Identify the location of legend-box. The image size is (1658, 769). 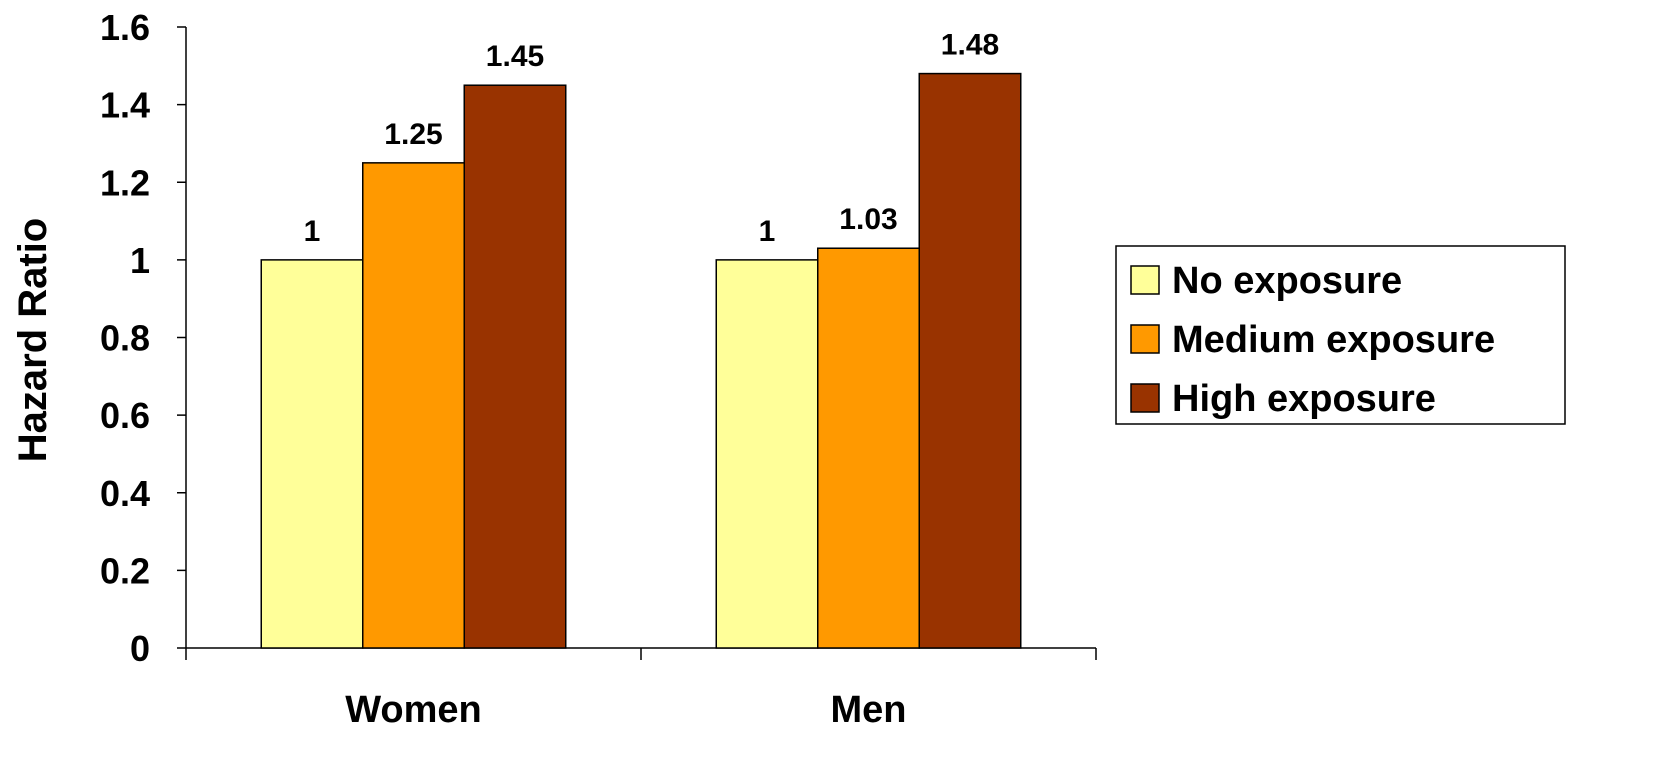
(1340, 335).